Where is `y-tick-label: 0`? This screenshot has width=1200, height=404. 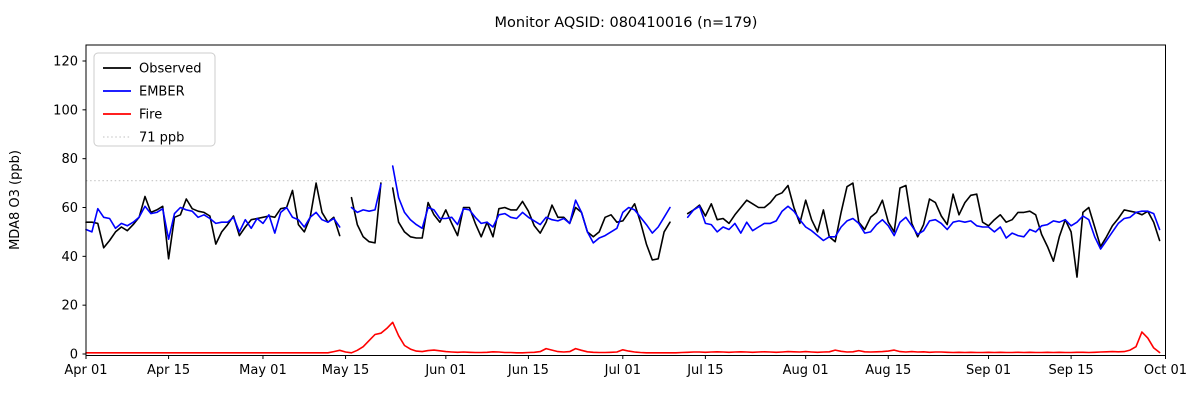 y-tick-label: 0 is located at coordinates (74, 355).